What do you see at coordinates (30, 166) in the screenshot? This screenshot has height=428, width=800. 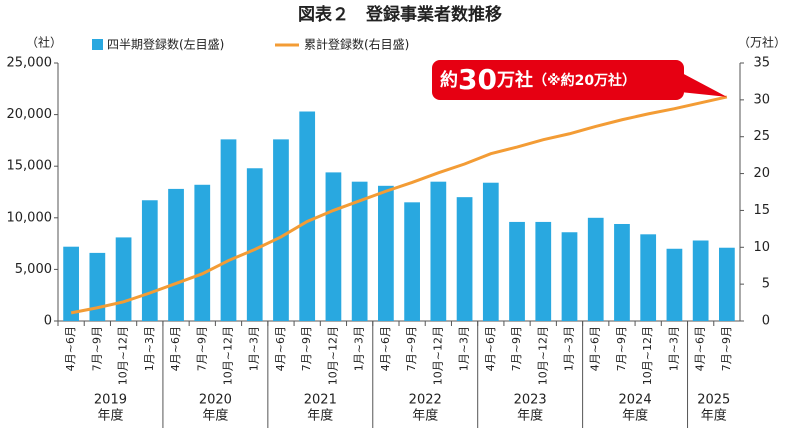 I see `y-tick-label: 15,000` at bounding box center [30, 166].